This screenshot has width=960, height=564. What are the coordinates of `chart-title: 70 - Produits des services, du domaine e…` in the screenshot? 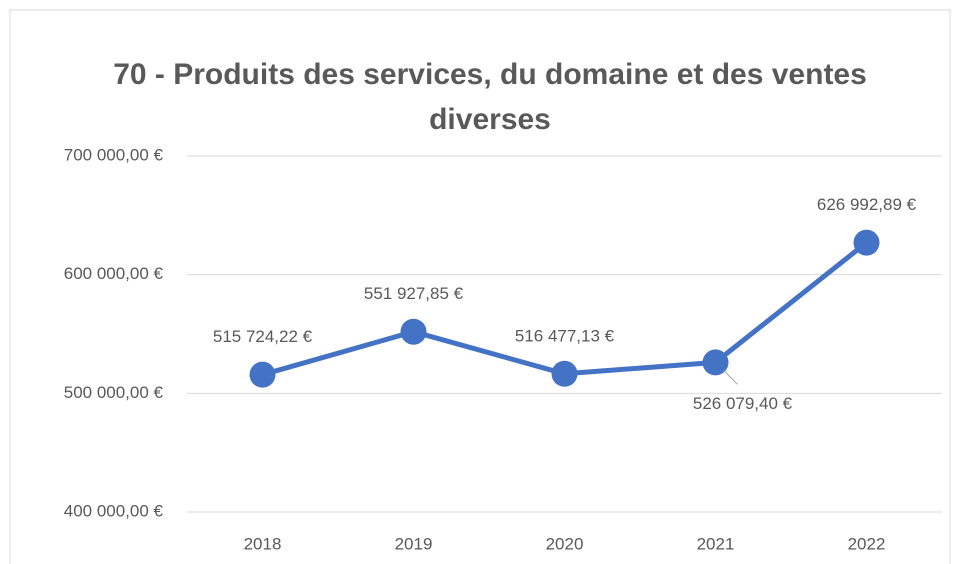 It's located at (490, 97).